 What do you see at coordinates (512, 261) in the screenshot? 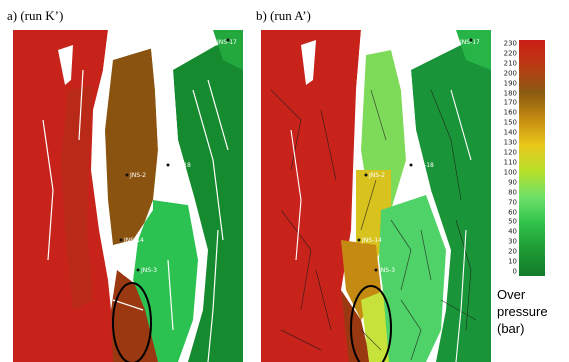
I see `legend-tick-label: 10` at bounding box center [512, 261].